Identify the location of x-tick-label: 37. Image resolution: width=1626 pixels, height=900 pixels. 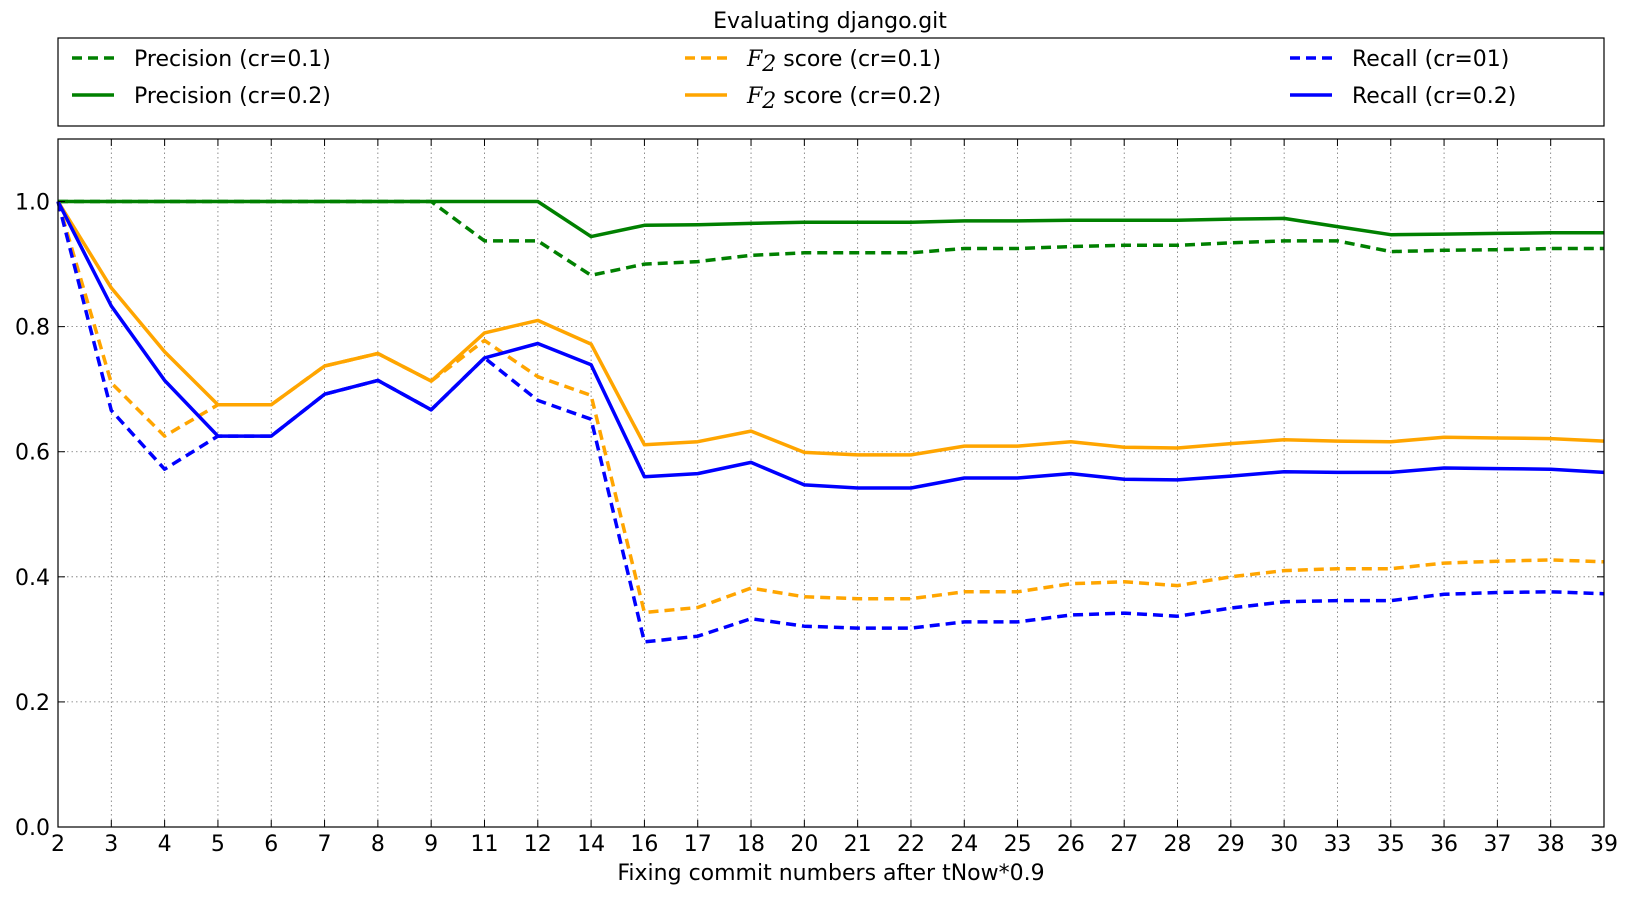
(1497, 844).